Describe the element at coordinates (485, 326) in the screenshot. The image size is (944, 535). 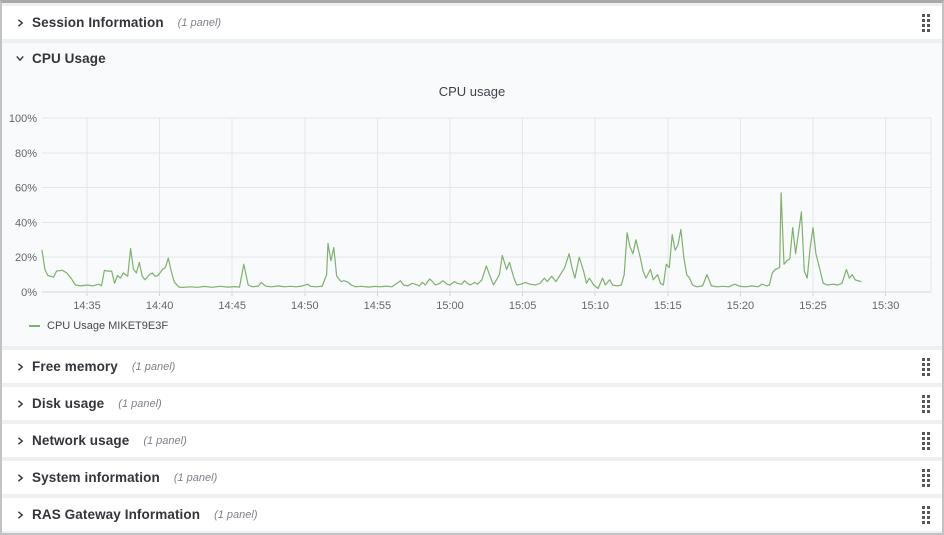
I see `chart-legend-item: CPU Usage MIKET9E3F` at that location.